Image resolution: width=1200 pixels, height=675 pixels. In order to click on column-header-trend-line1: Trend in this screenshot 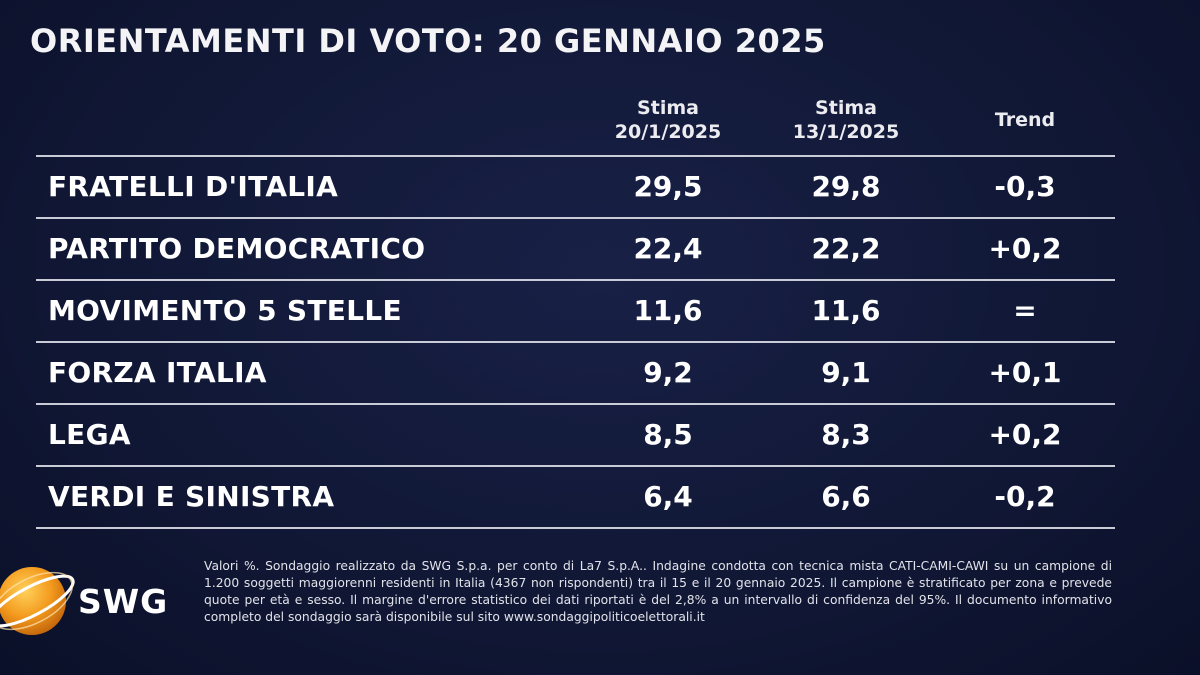, I will do `click(1025, 120)`.